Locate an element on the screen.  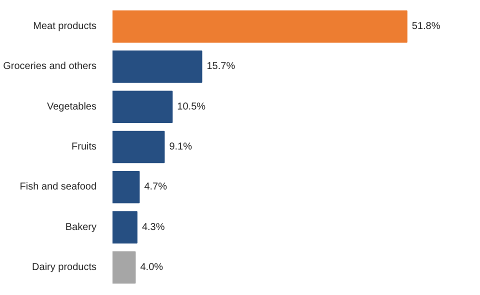
y-tick-label: Vegetables is located at coordinates (72, 106).